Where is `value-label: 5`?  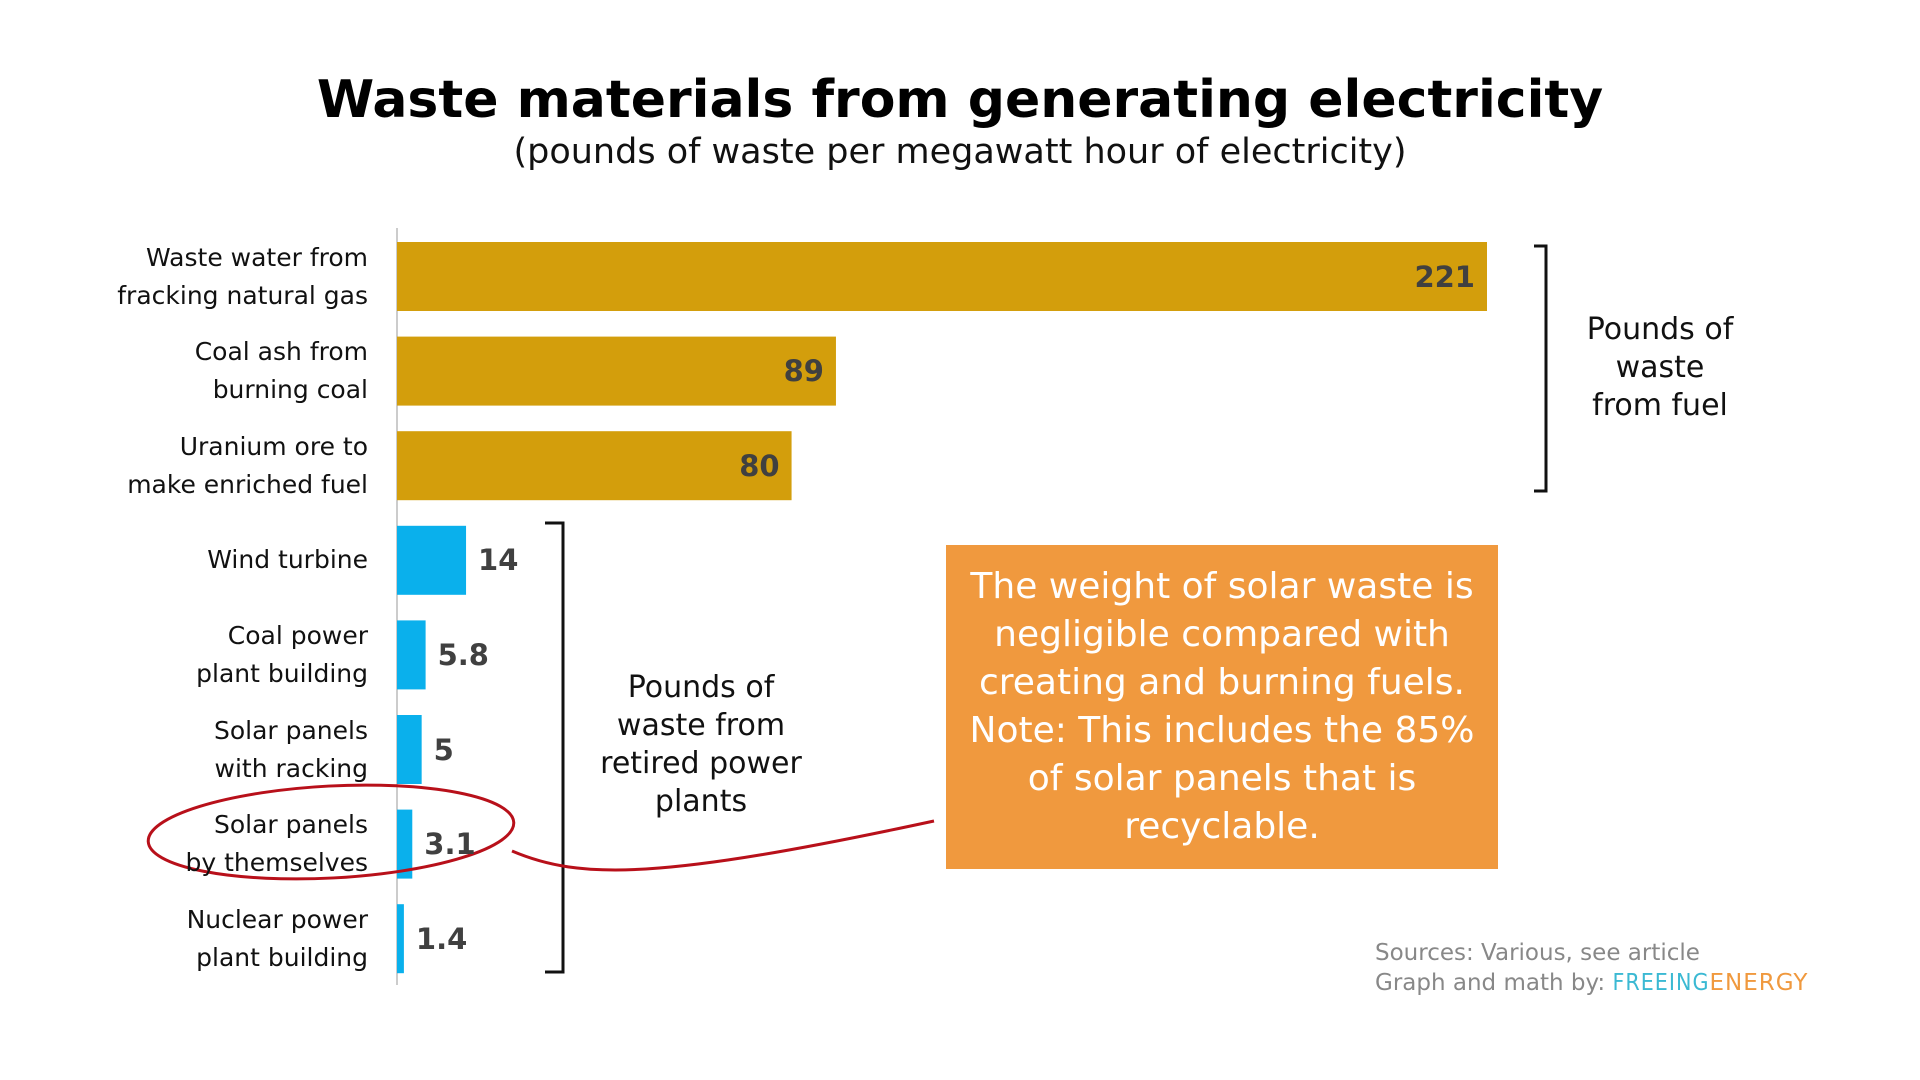 value-label: 5 is located at coordinates (443, 749).